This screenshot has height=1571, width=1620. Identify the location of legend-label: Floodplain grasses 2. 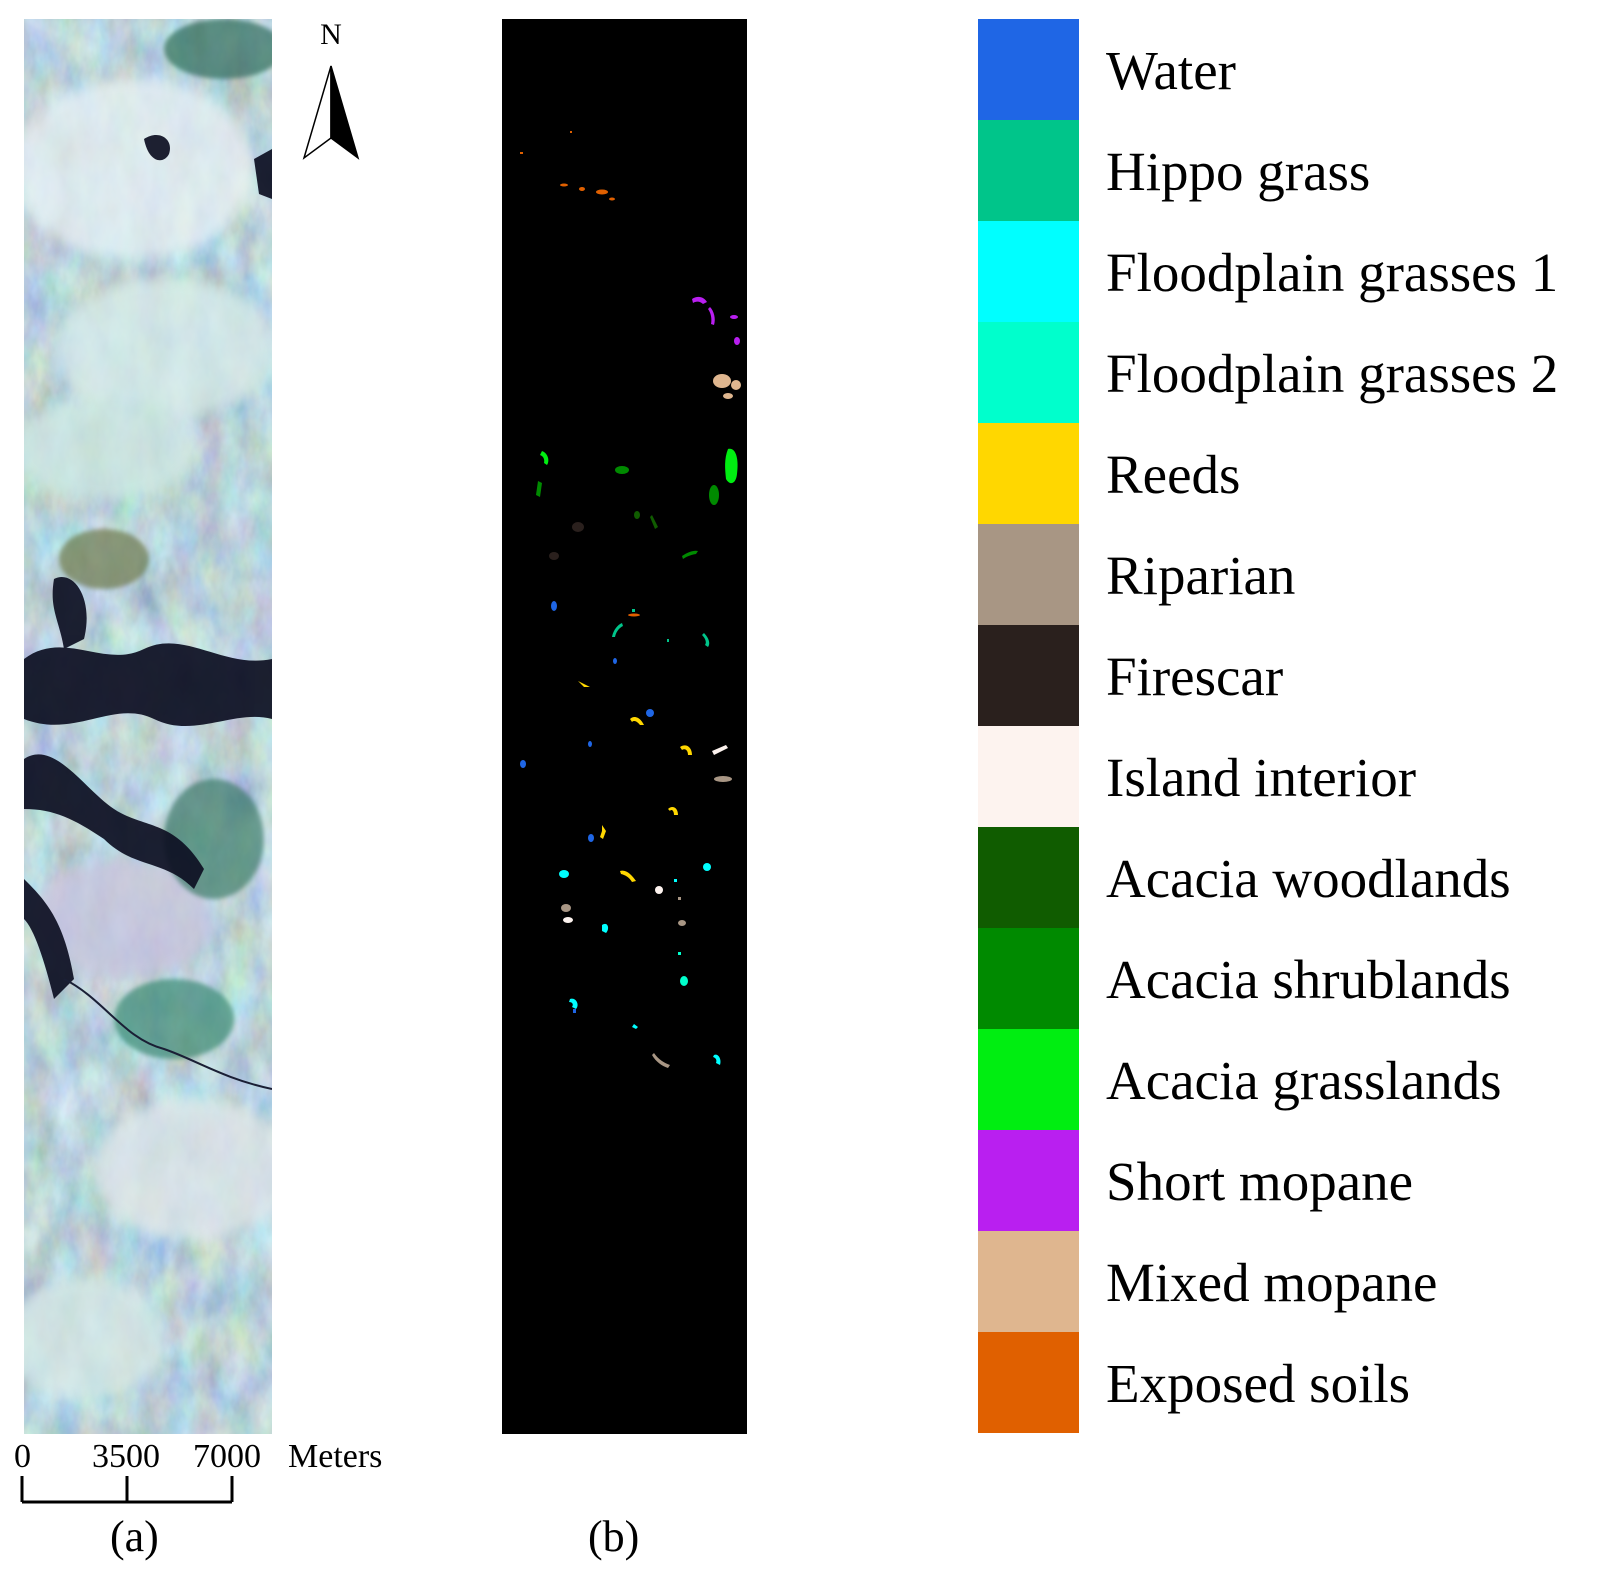
(1332, 373).